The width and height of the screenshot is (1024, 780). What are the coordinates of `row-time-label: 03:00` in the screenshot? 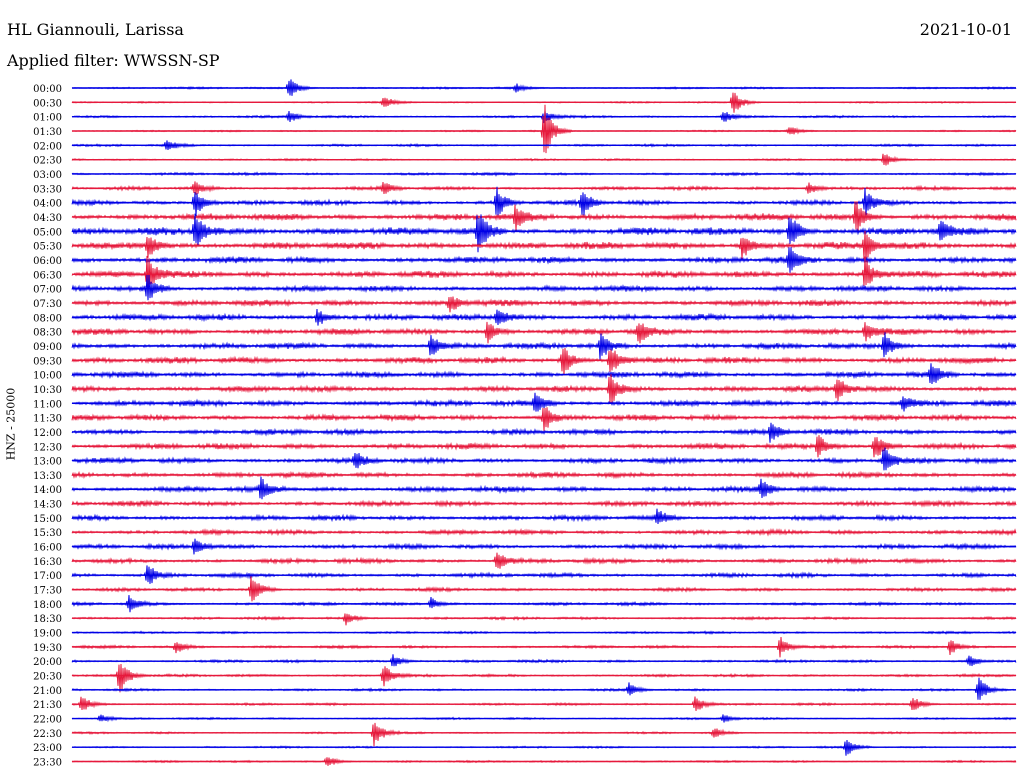 It's located at (47, 175).